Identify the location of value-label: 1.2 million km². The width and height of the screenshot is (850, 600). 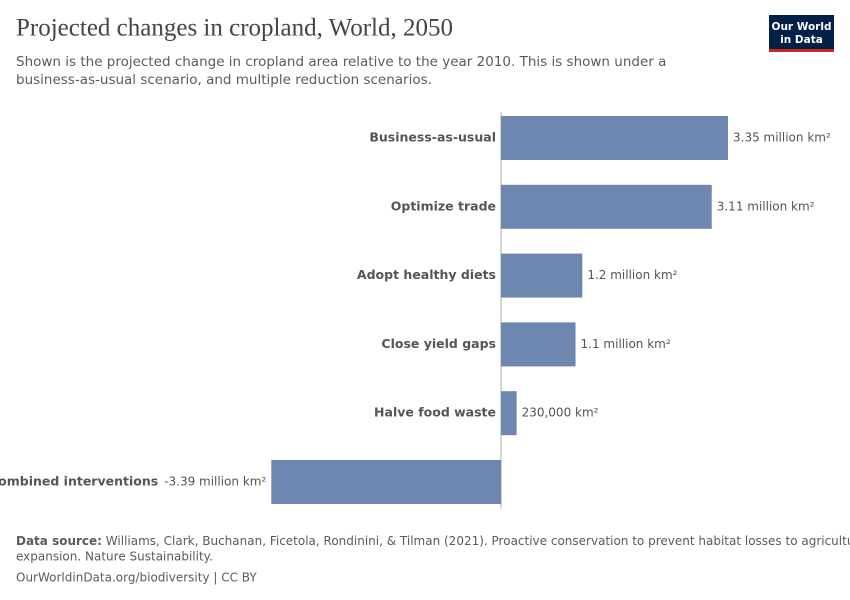
(632, 275).